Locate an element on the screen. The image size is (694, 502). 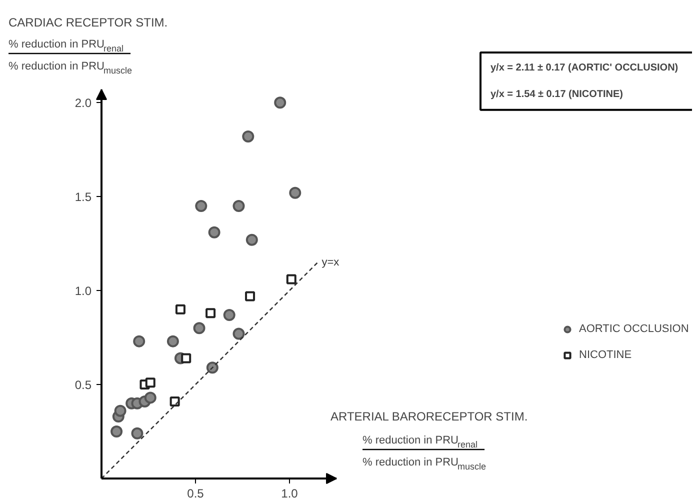
series-label: y=x is located at coordinates (331, 262).